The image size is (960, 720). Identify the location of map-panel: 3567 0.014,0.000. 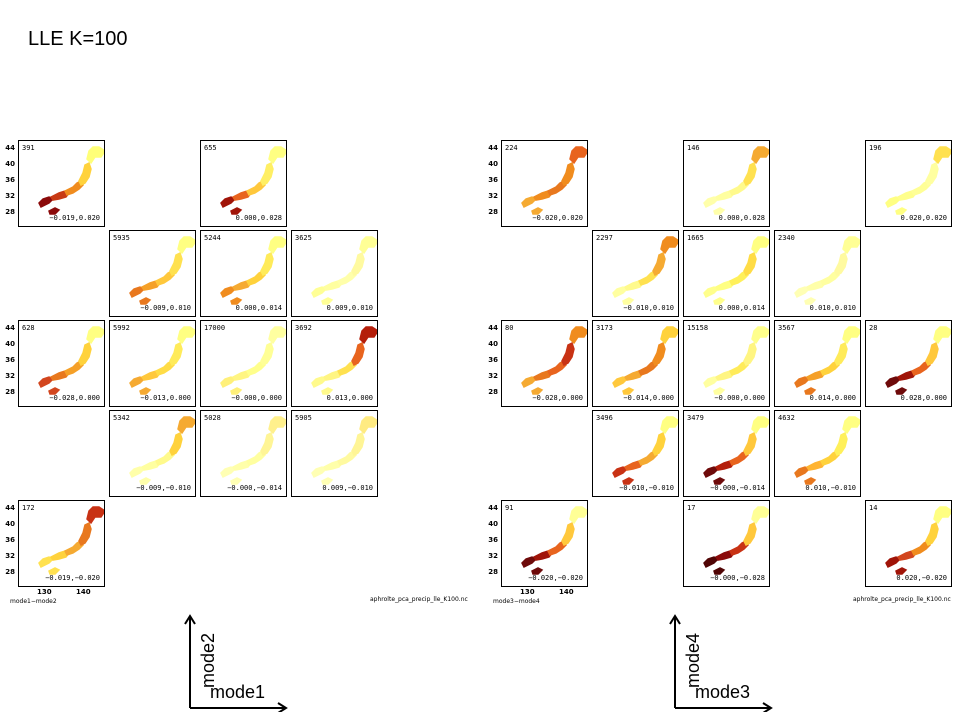
(817, 363).